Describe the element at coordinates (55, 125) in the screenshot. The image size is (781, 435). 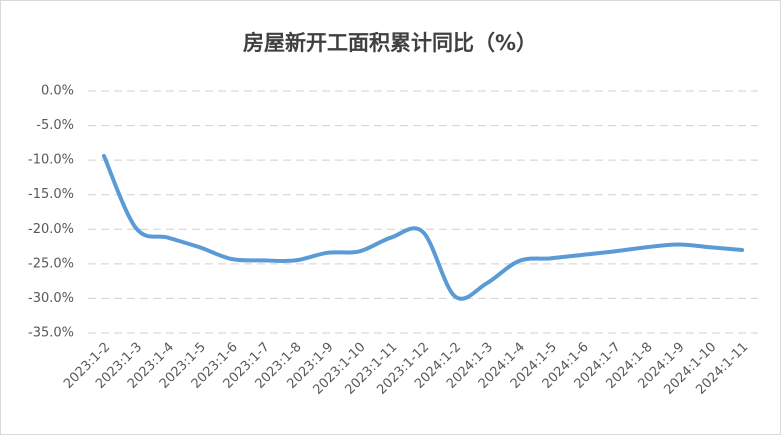
I see `y-tick-label: -5.0%` at that location.